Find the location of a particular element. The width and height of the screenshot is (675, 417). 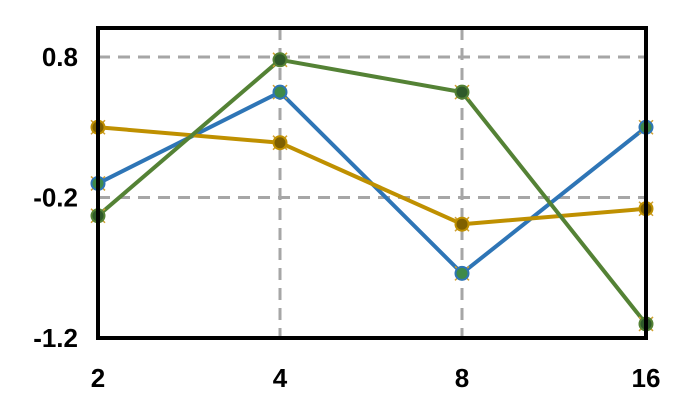

y-tick-label-2: -1.2 is located at coordinates (55, 338).